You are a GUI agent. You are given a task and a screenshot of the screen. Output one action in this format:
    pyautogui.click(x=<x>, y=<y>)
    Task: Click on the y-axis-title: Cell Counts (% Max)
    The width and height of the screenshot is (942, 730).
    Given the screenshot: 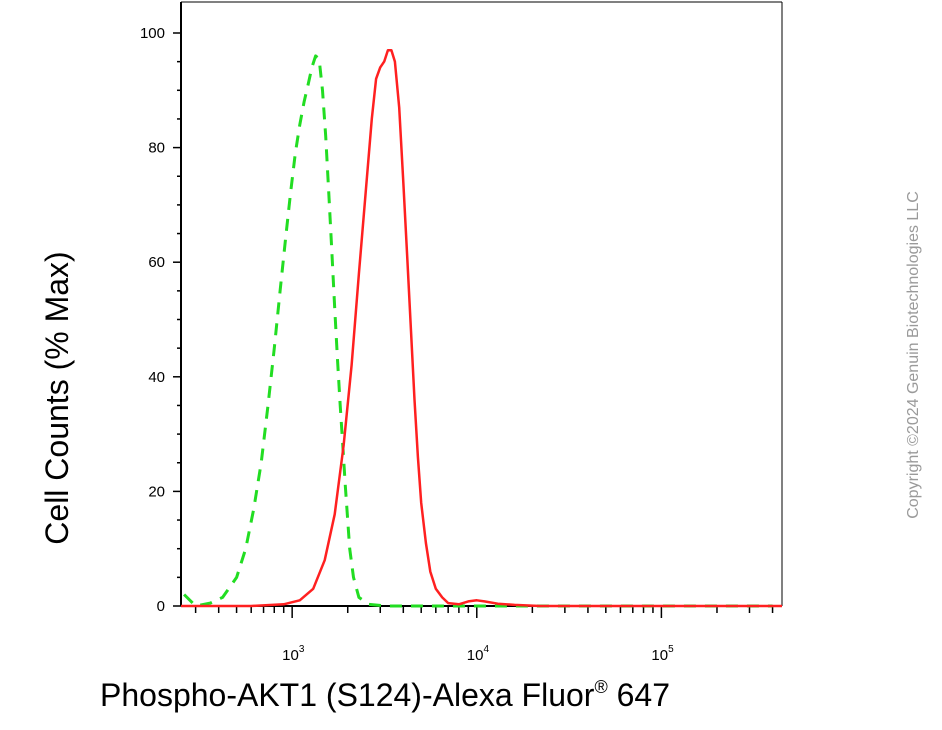 What is the action you would take?
    pyautogui.click(x=57, y=397)
    